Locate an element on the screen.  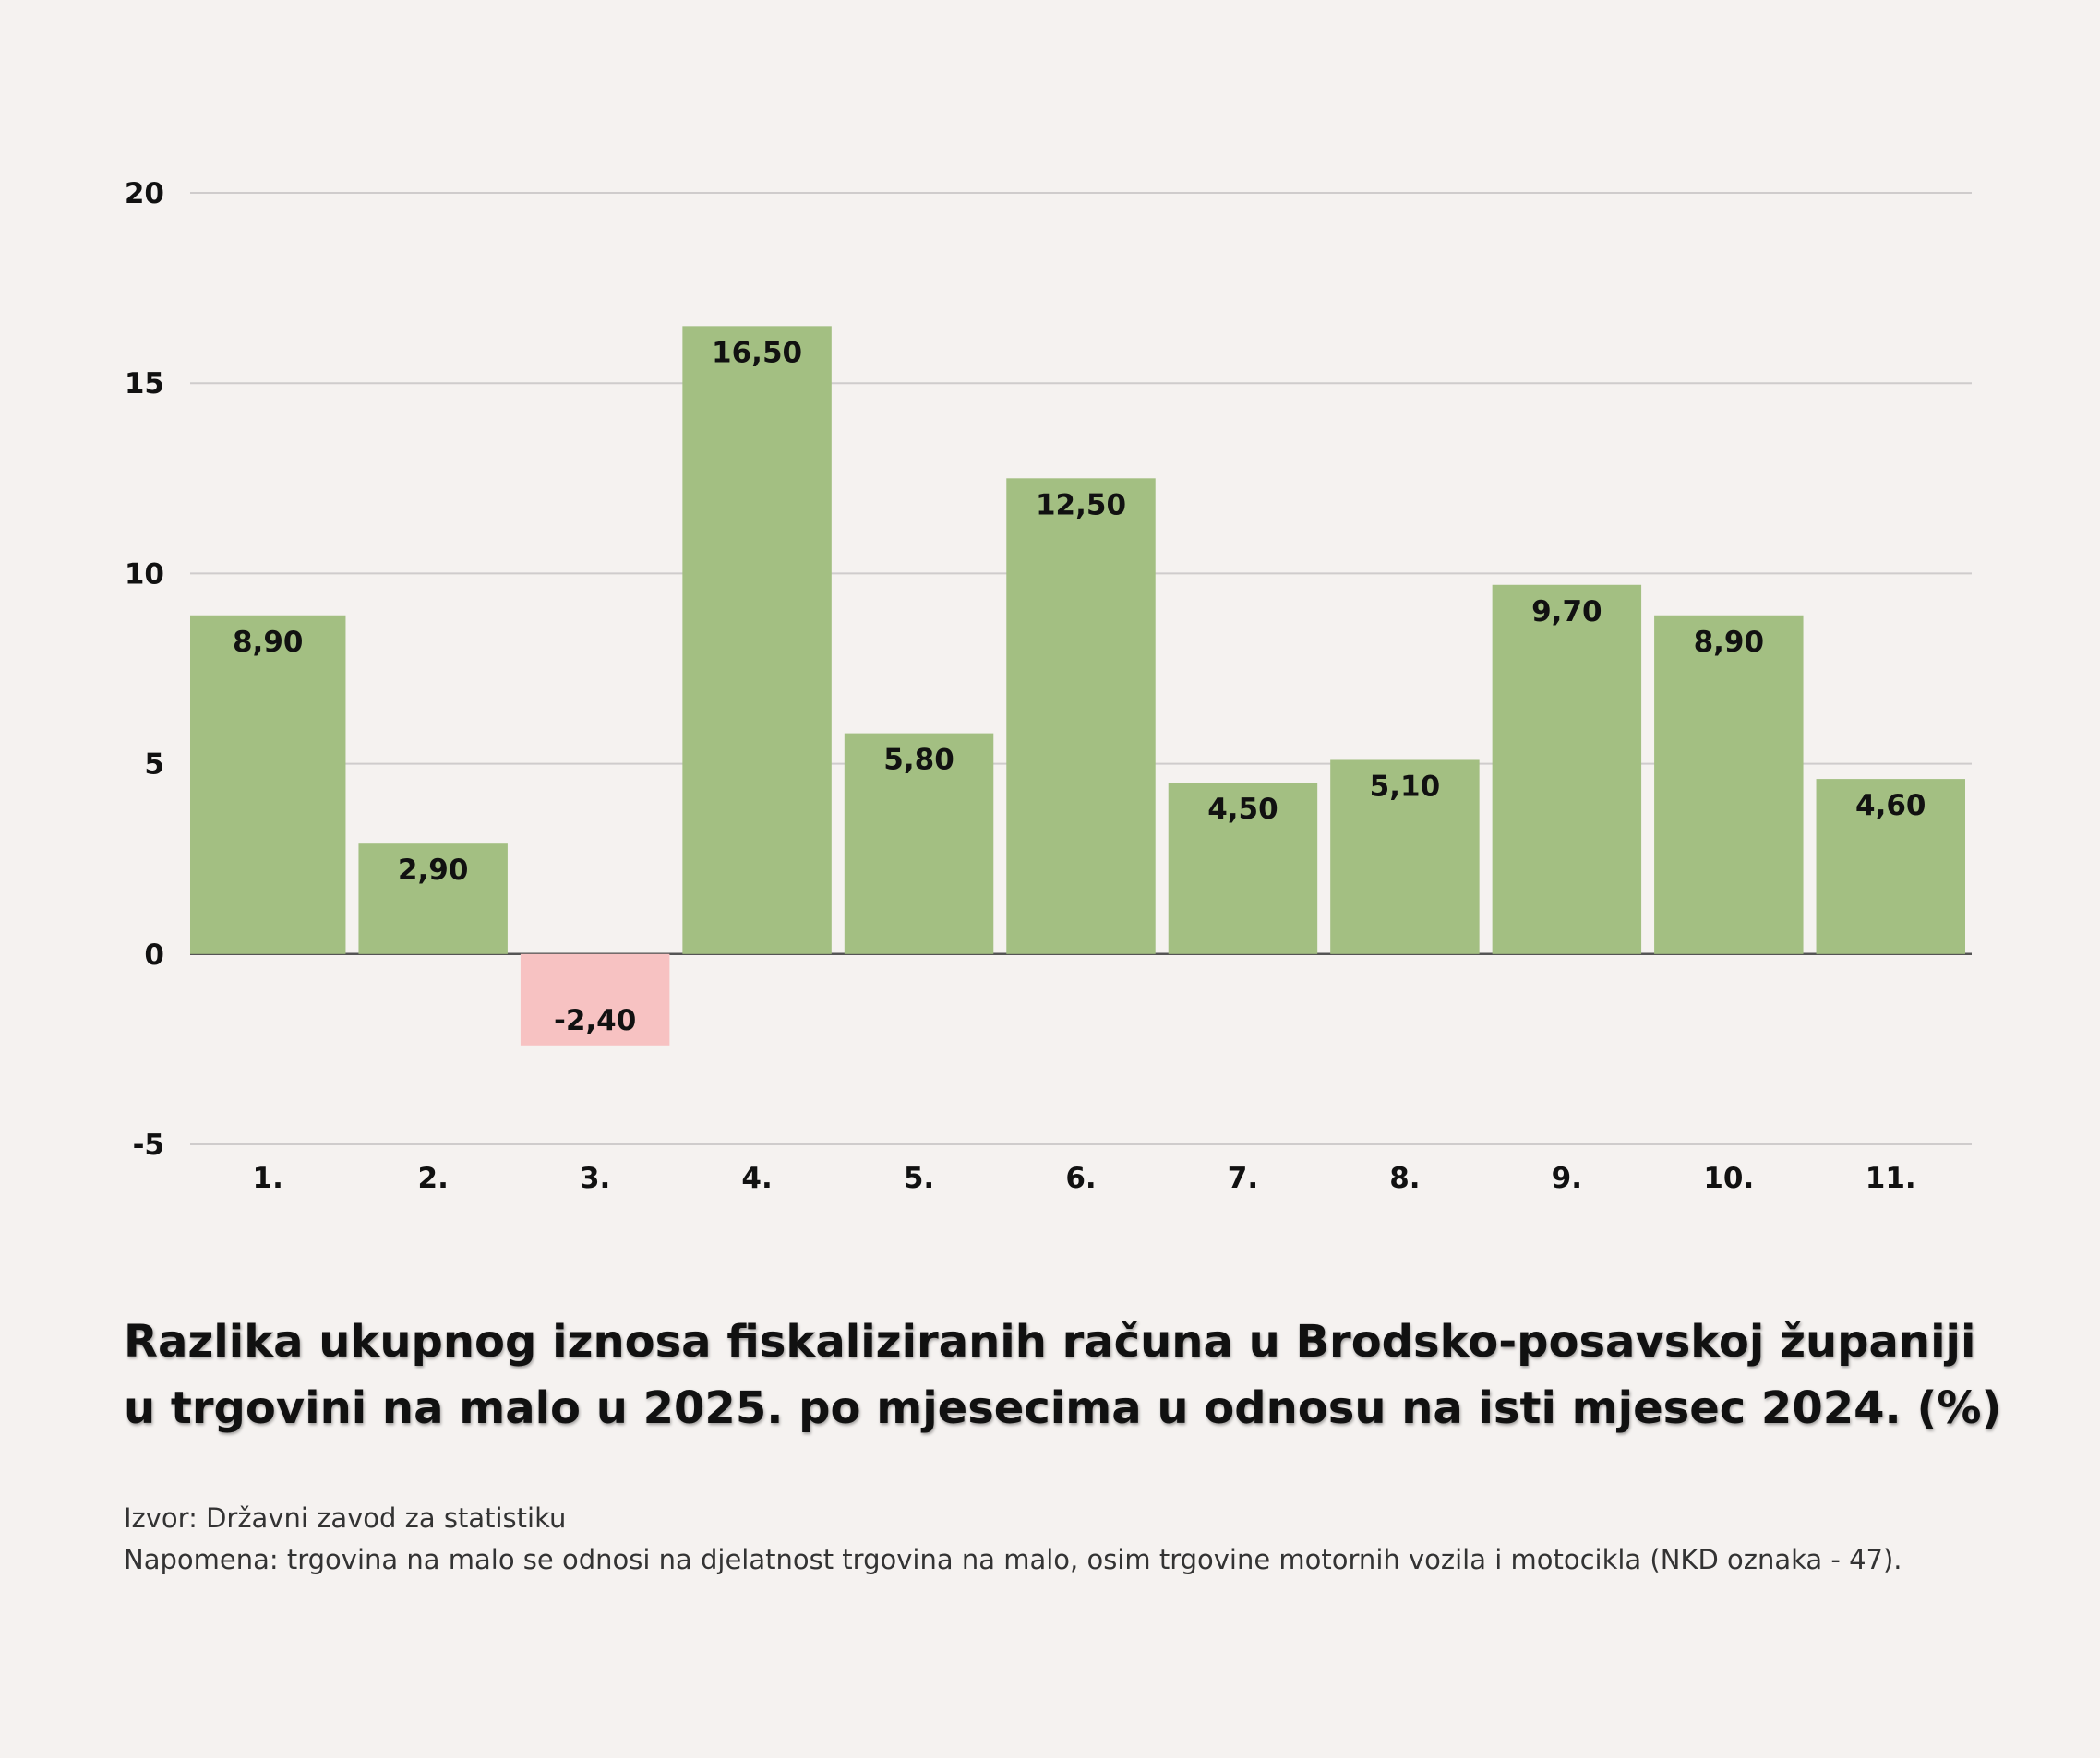
y-axis-ticks: 20 15 10 5 0 -5 is located at coordinates (144, 669).